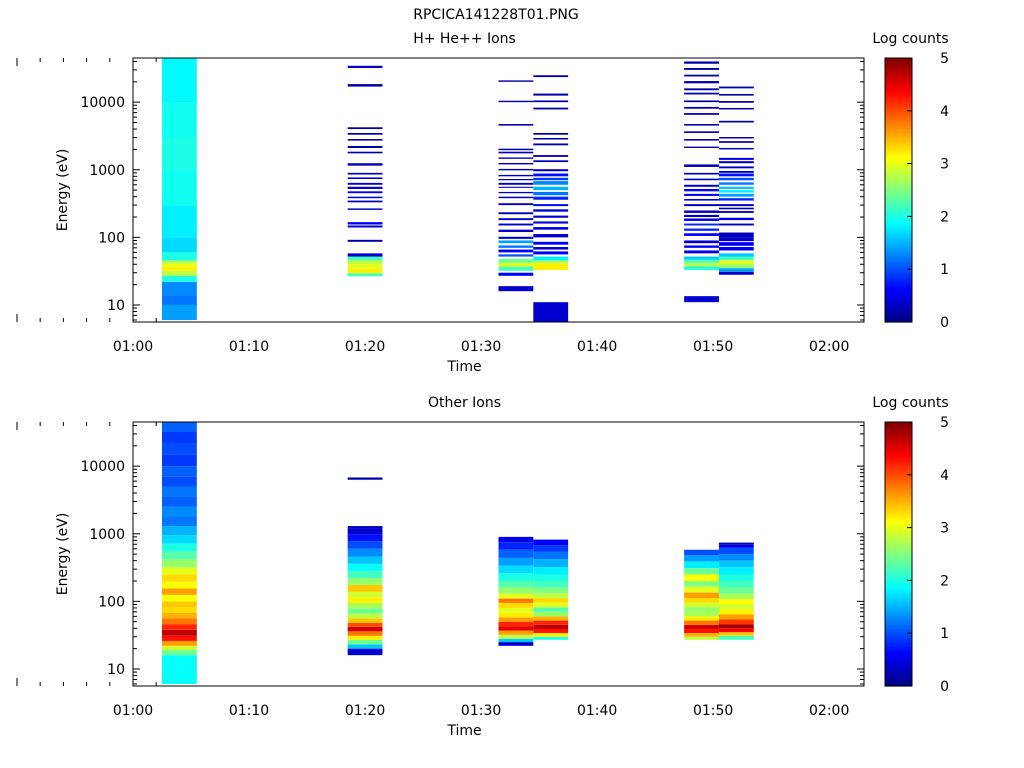  What do you see at coordinates (365, 347) in the screenshot?
I see `x-tick-label: 01:20` at bounding box center [365, 347].